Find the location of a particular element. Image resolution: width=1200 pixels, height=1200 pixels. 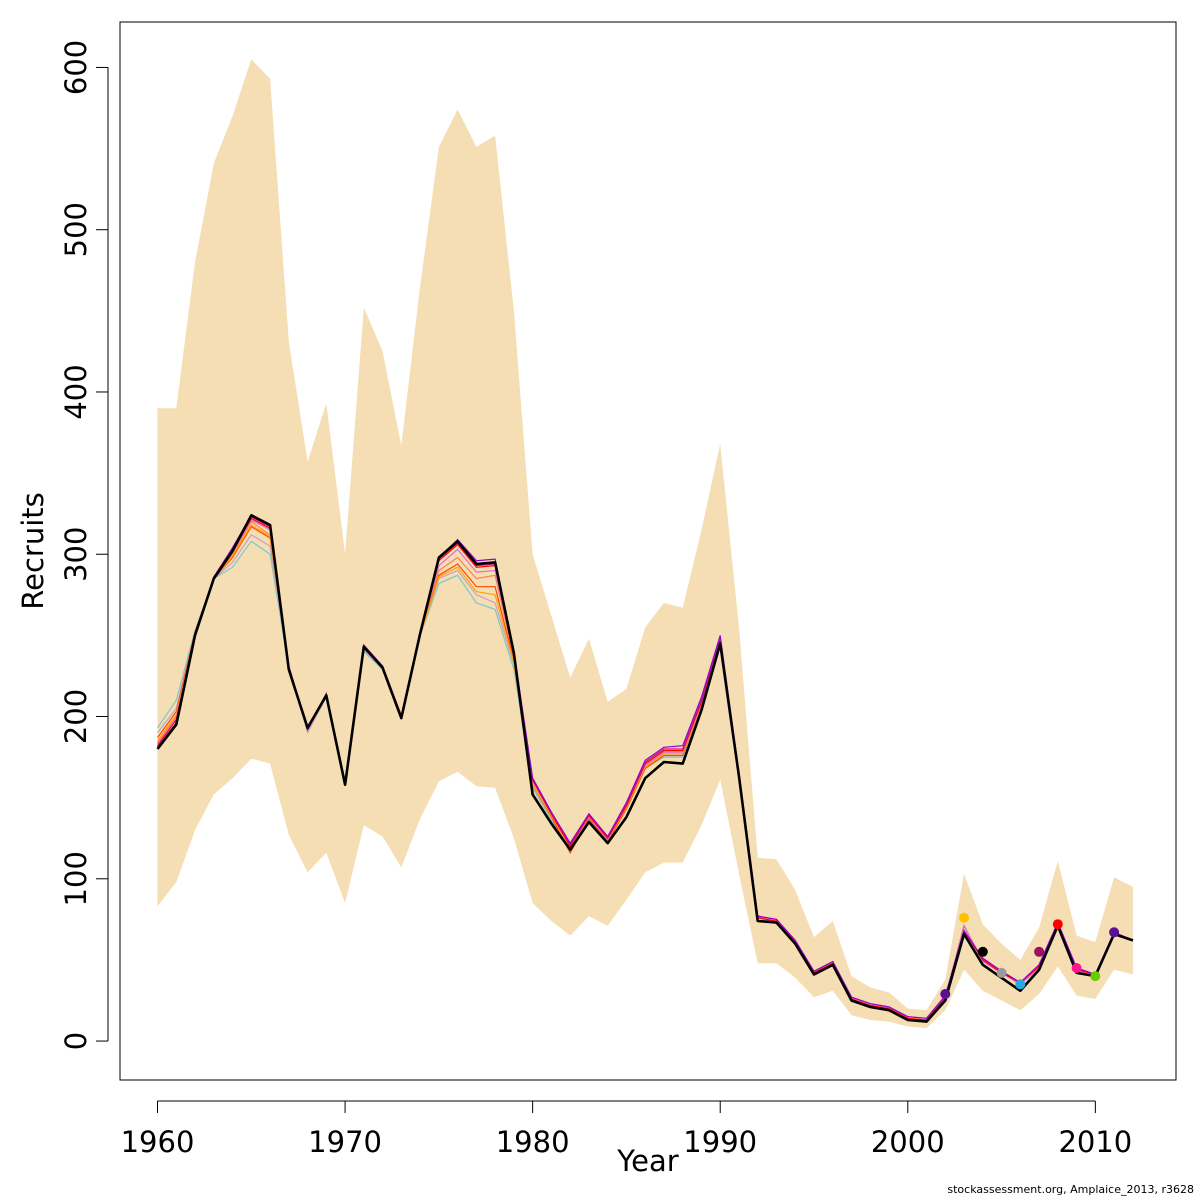

terminal-point-2008 is located at coordinates (1057, 924).